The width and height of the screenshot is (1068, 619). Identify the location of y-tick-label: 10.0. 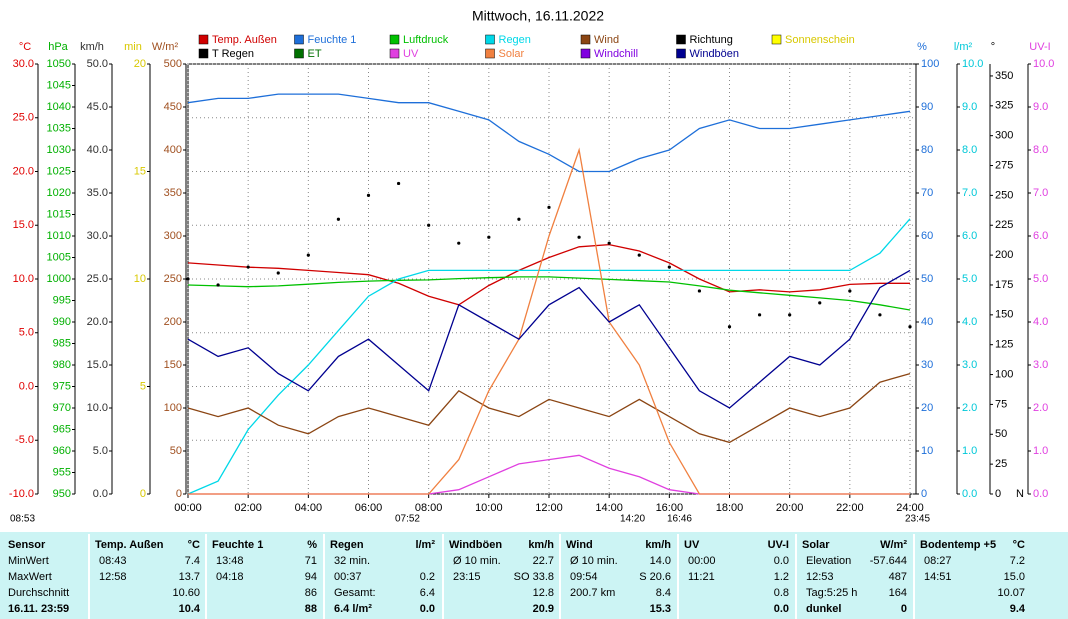
(1043, 64).